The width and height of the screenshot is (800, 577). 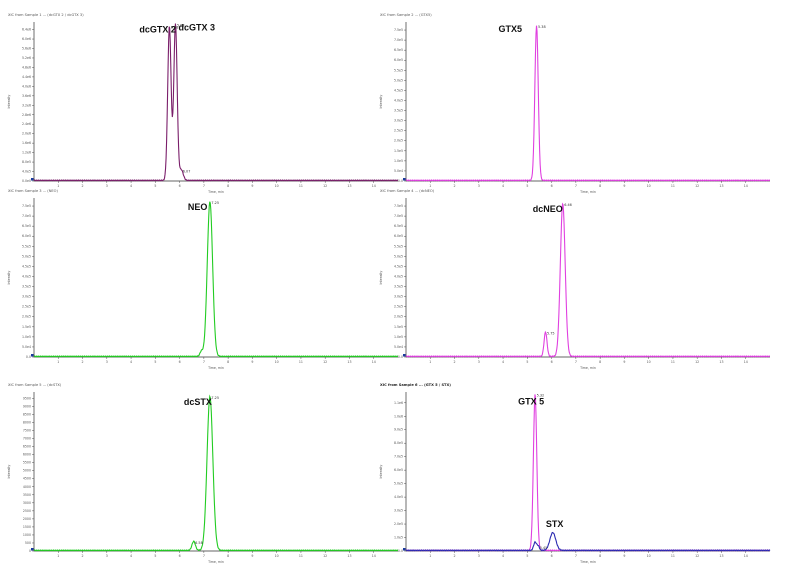 I want to click on y-tick-label: 3500, so click(x=27, y=495).